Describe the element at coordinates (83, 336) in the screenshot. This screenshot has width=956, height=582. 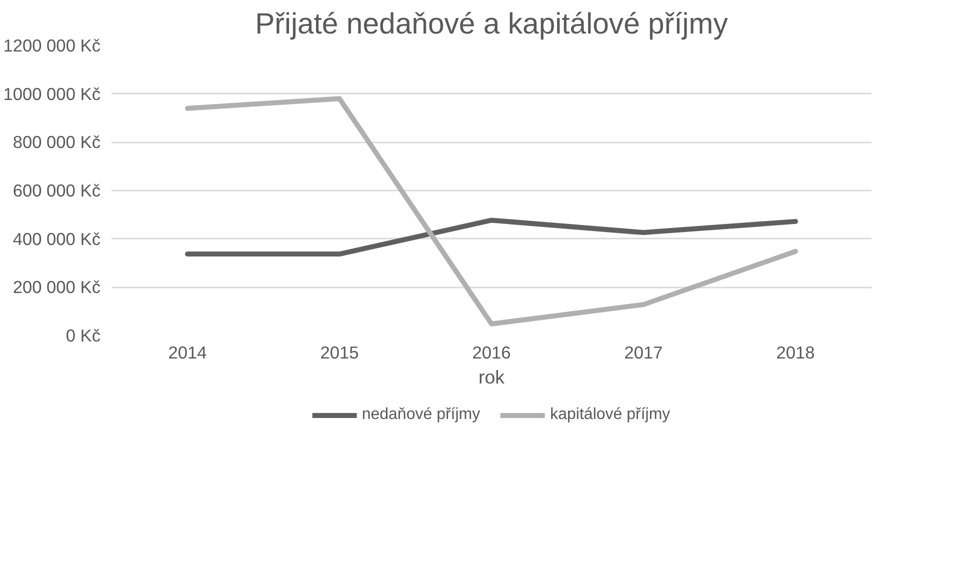
I see `y-tick-label: 0 Kč` at that location.